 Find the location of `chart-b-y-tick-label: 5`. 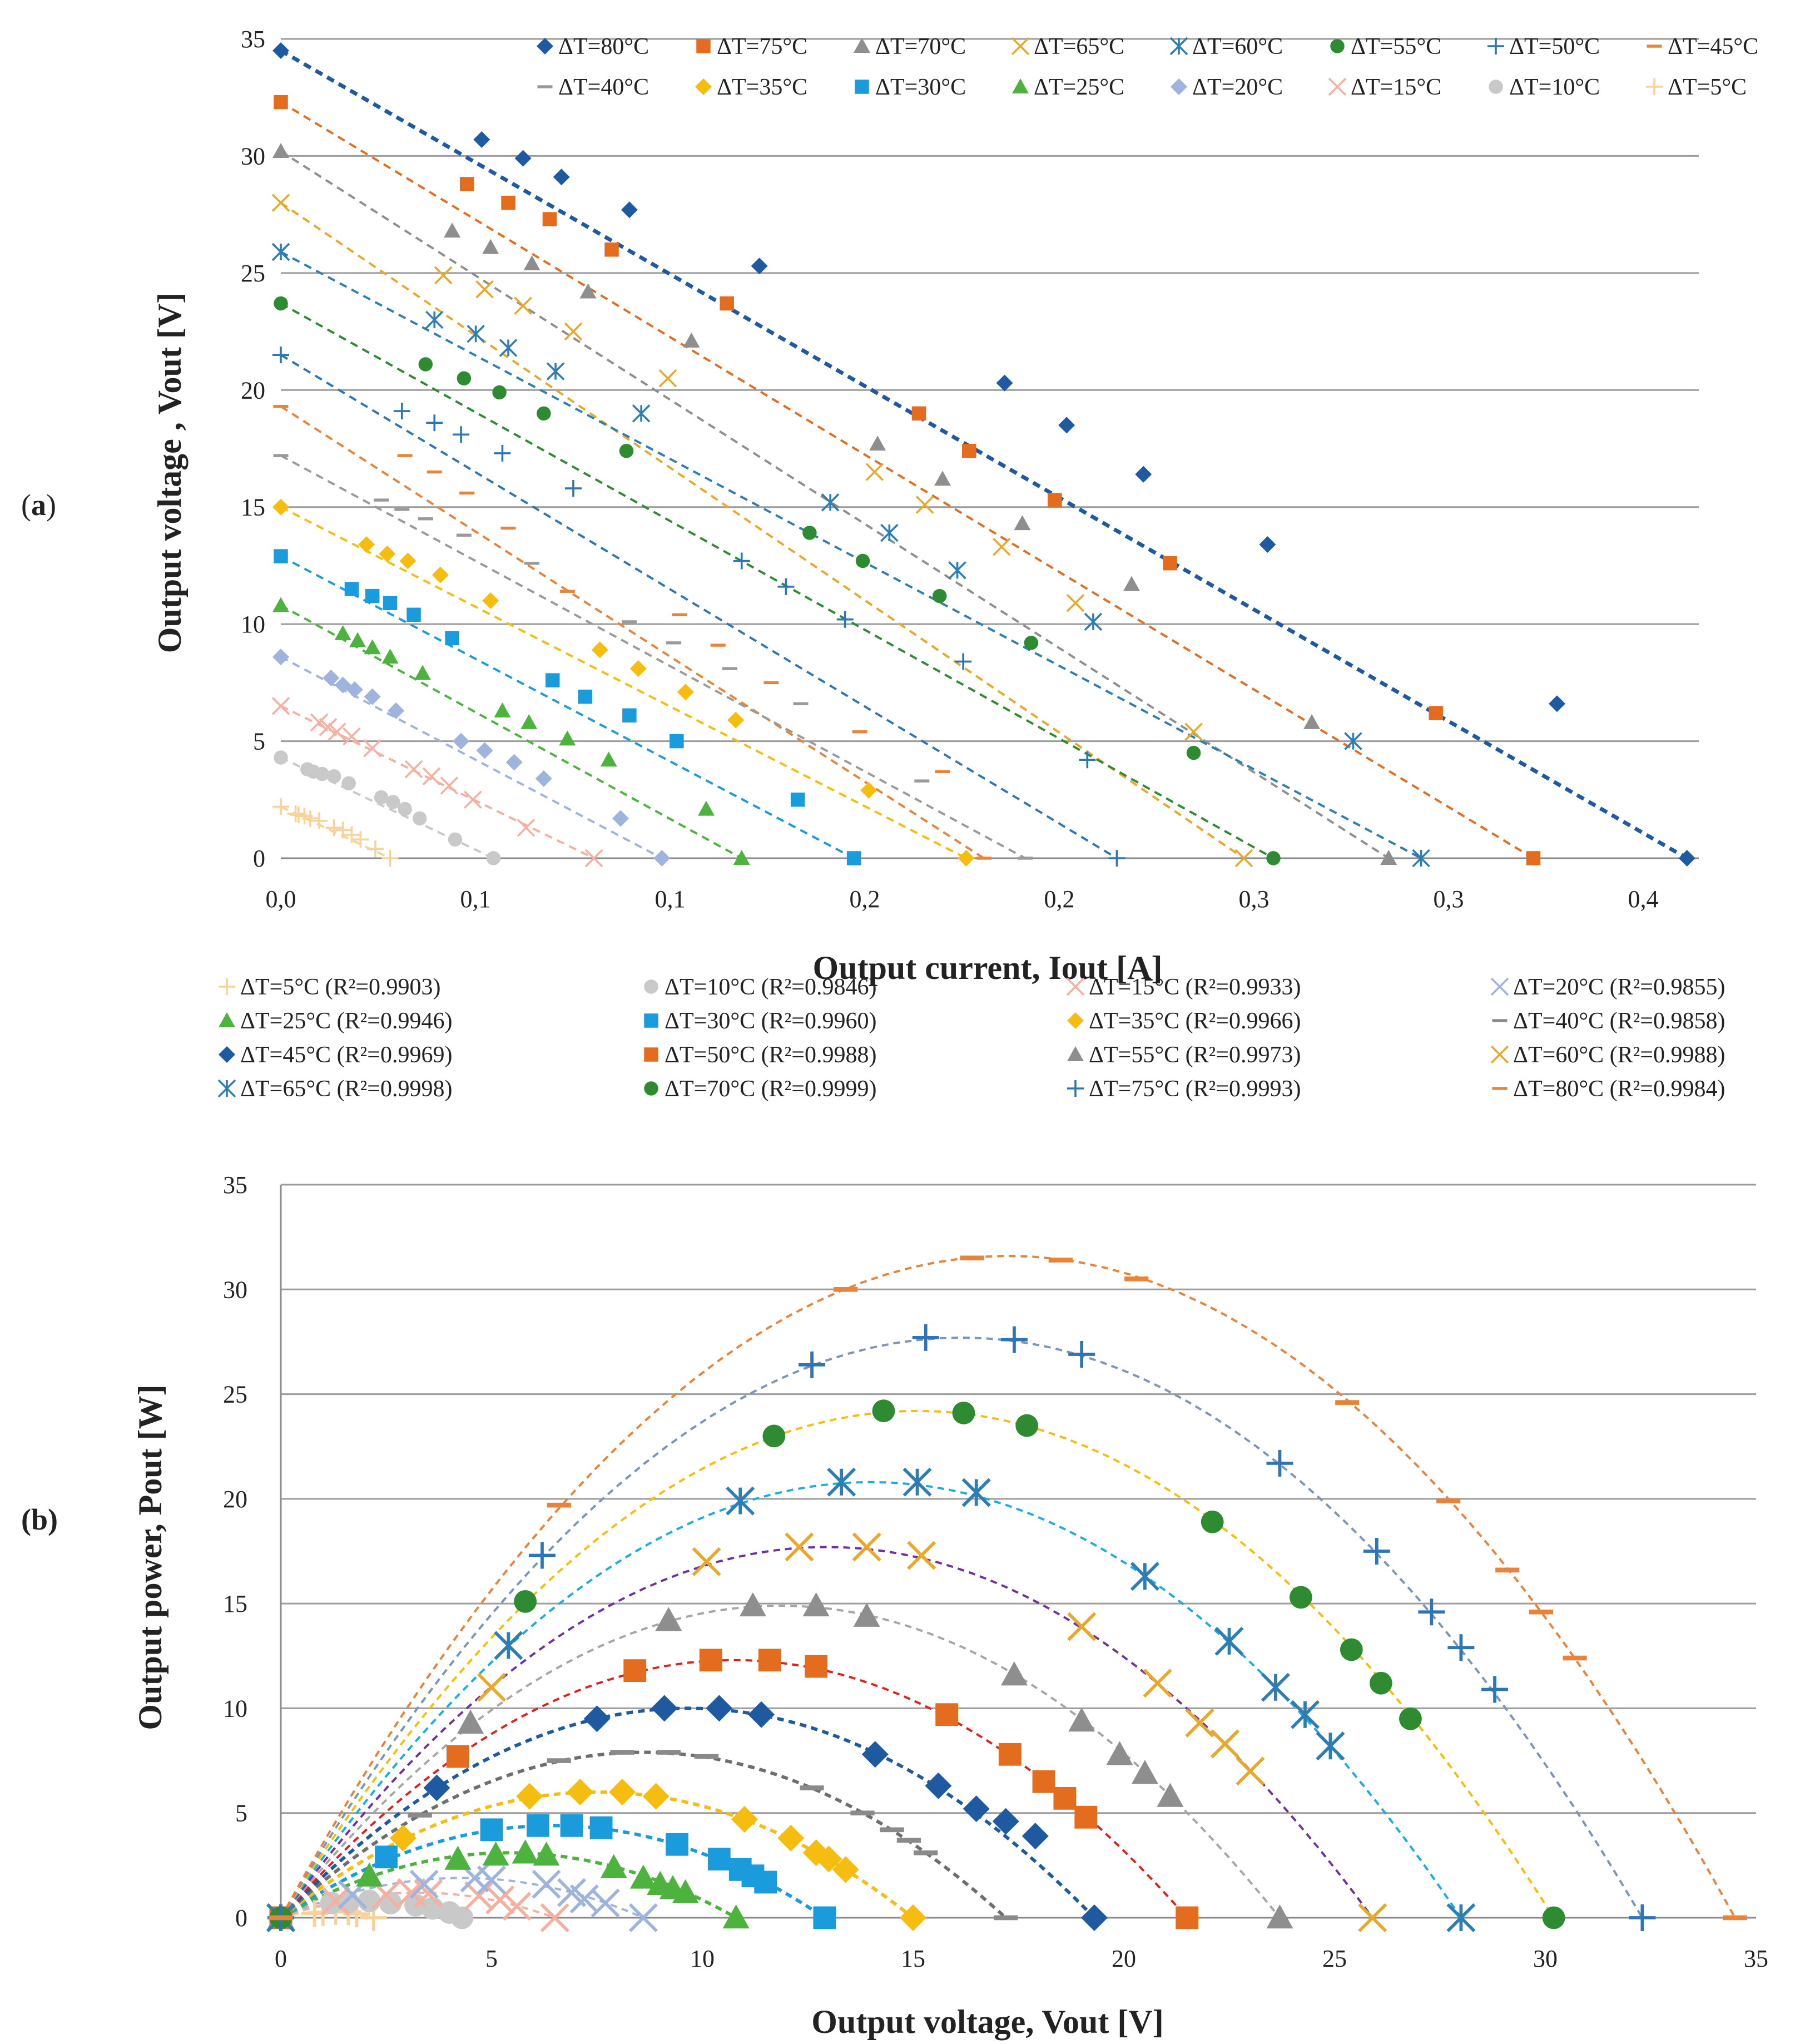

chart-b-y-tick-label: 5 is located at coordinates (241, 1813).